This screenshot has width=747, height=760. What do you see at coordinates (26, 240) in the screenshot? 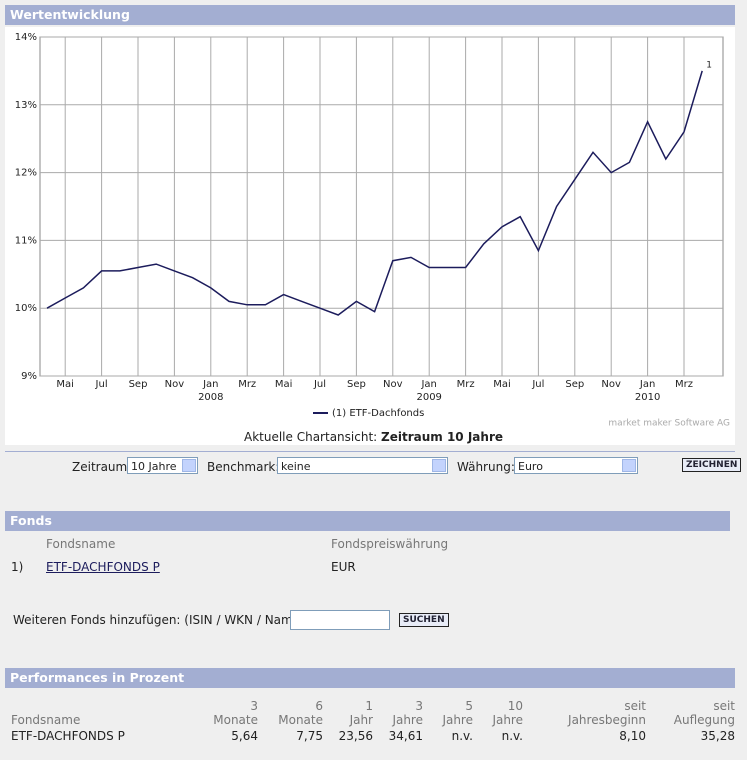
I see `y-tick-label: 11%` at bounding box center [26, 240].